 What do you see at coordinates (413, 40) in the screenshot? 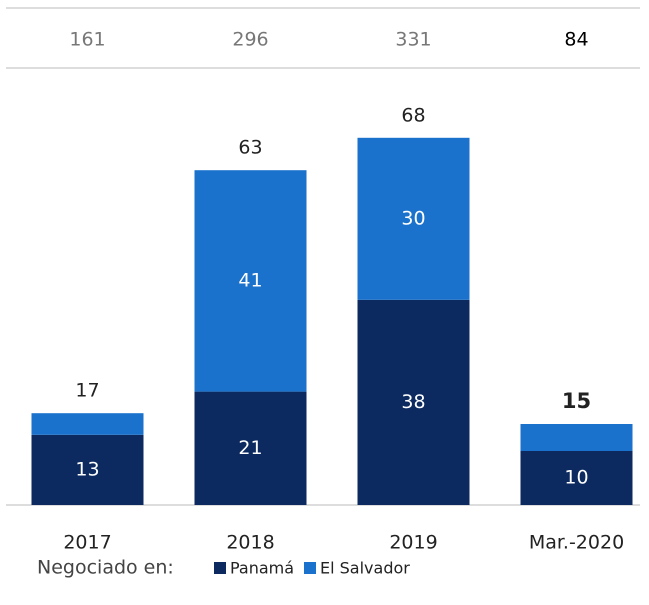
I see `top-value: 331` at bounding box center [413, 40].